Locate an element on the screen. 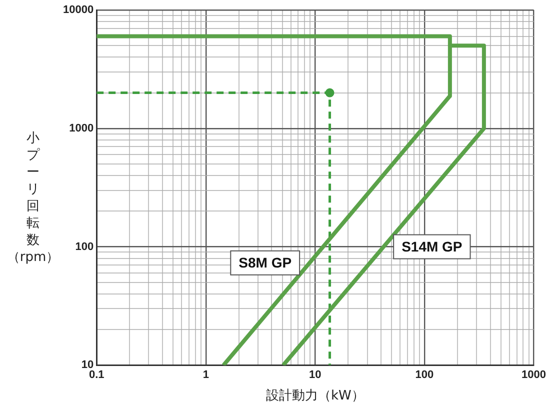 This screenshot has height=412, width=549. x-tick-label: 0.1 is located at coordinates (96, 374).